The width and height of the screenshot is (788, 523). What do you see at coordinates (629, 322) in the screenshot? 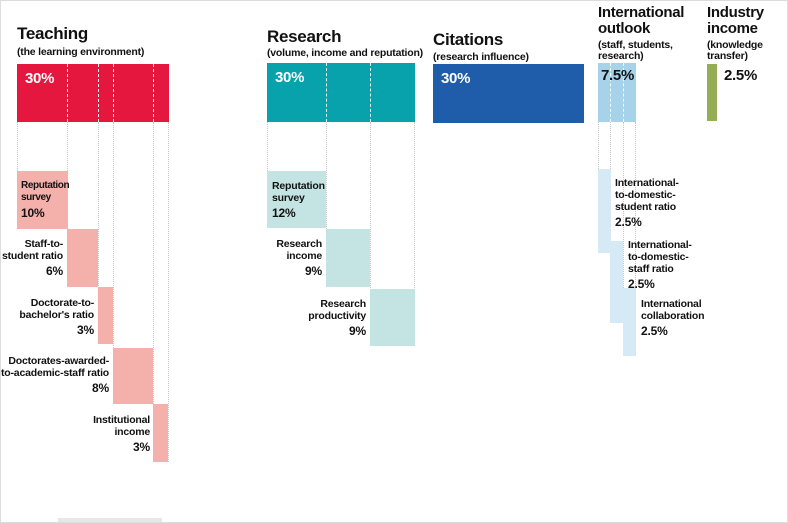
I see `international-collaboration-bar` at bounding box center [629, 322].